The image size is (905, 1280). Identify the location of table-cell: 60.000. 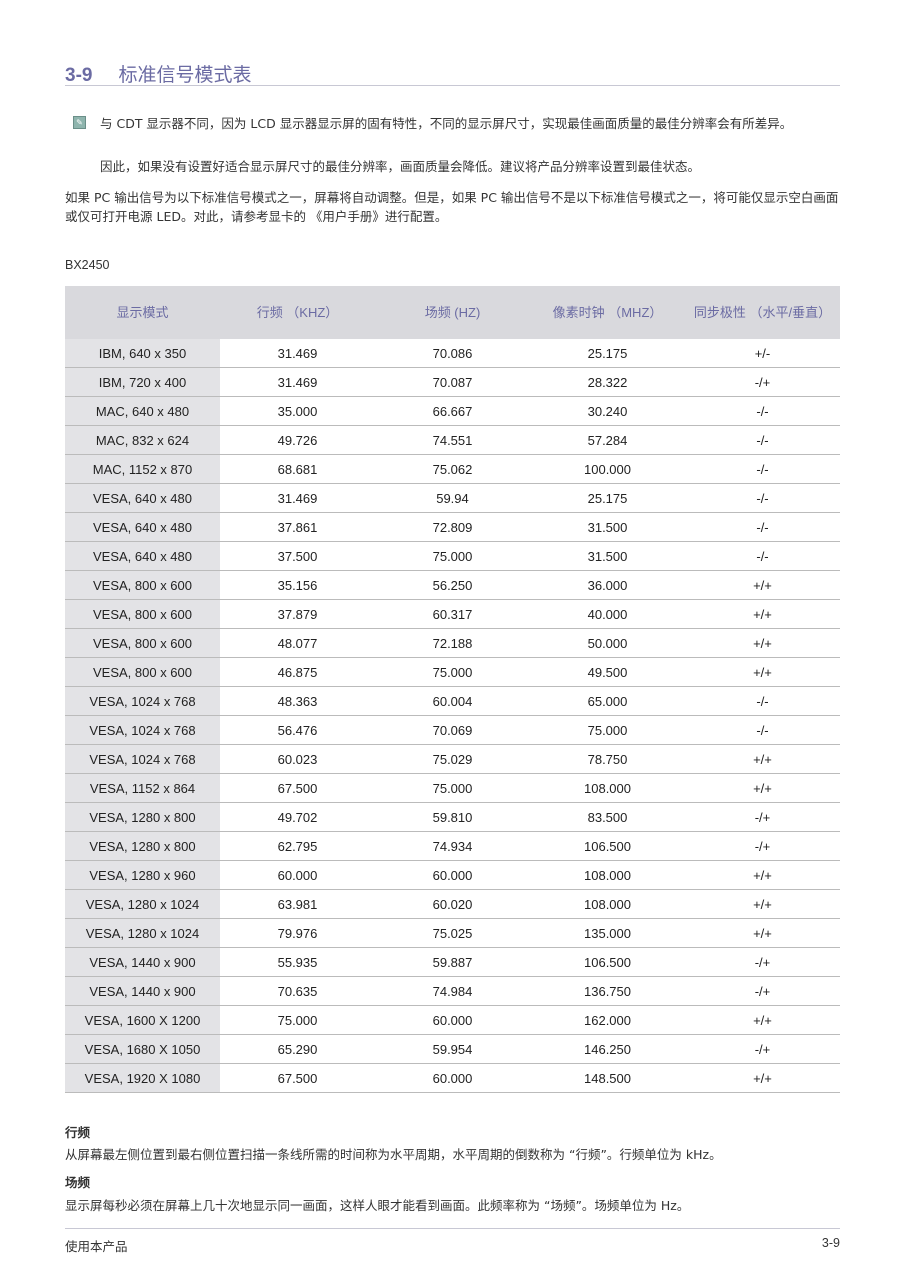
(452, 875).